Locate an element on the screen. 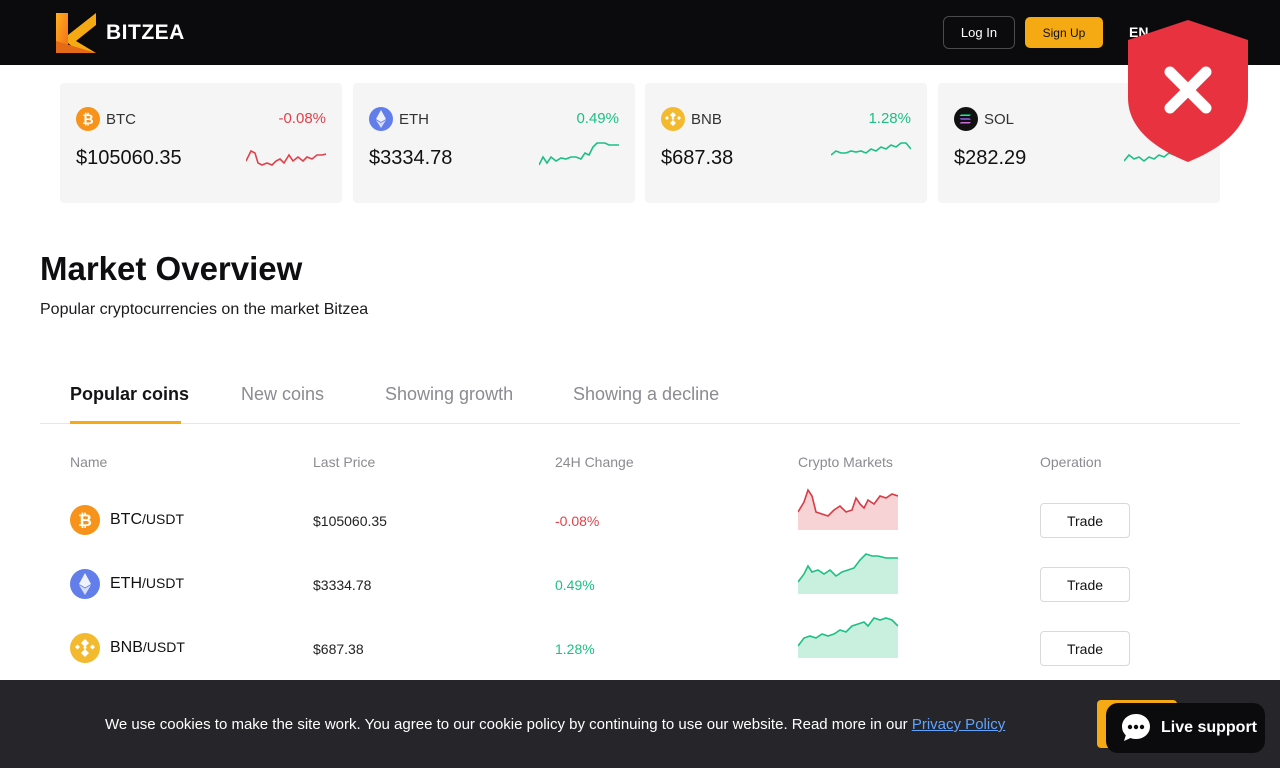 Image resolution: width=1280 pixels, height=768 pixels. live-support-label: Live support is located at coordinates (1209, 727).